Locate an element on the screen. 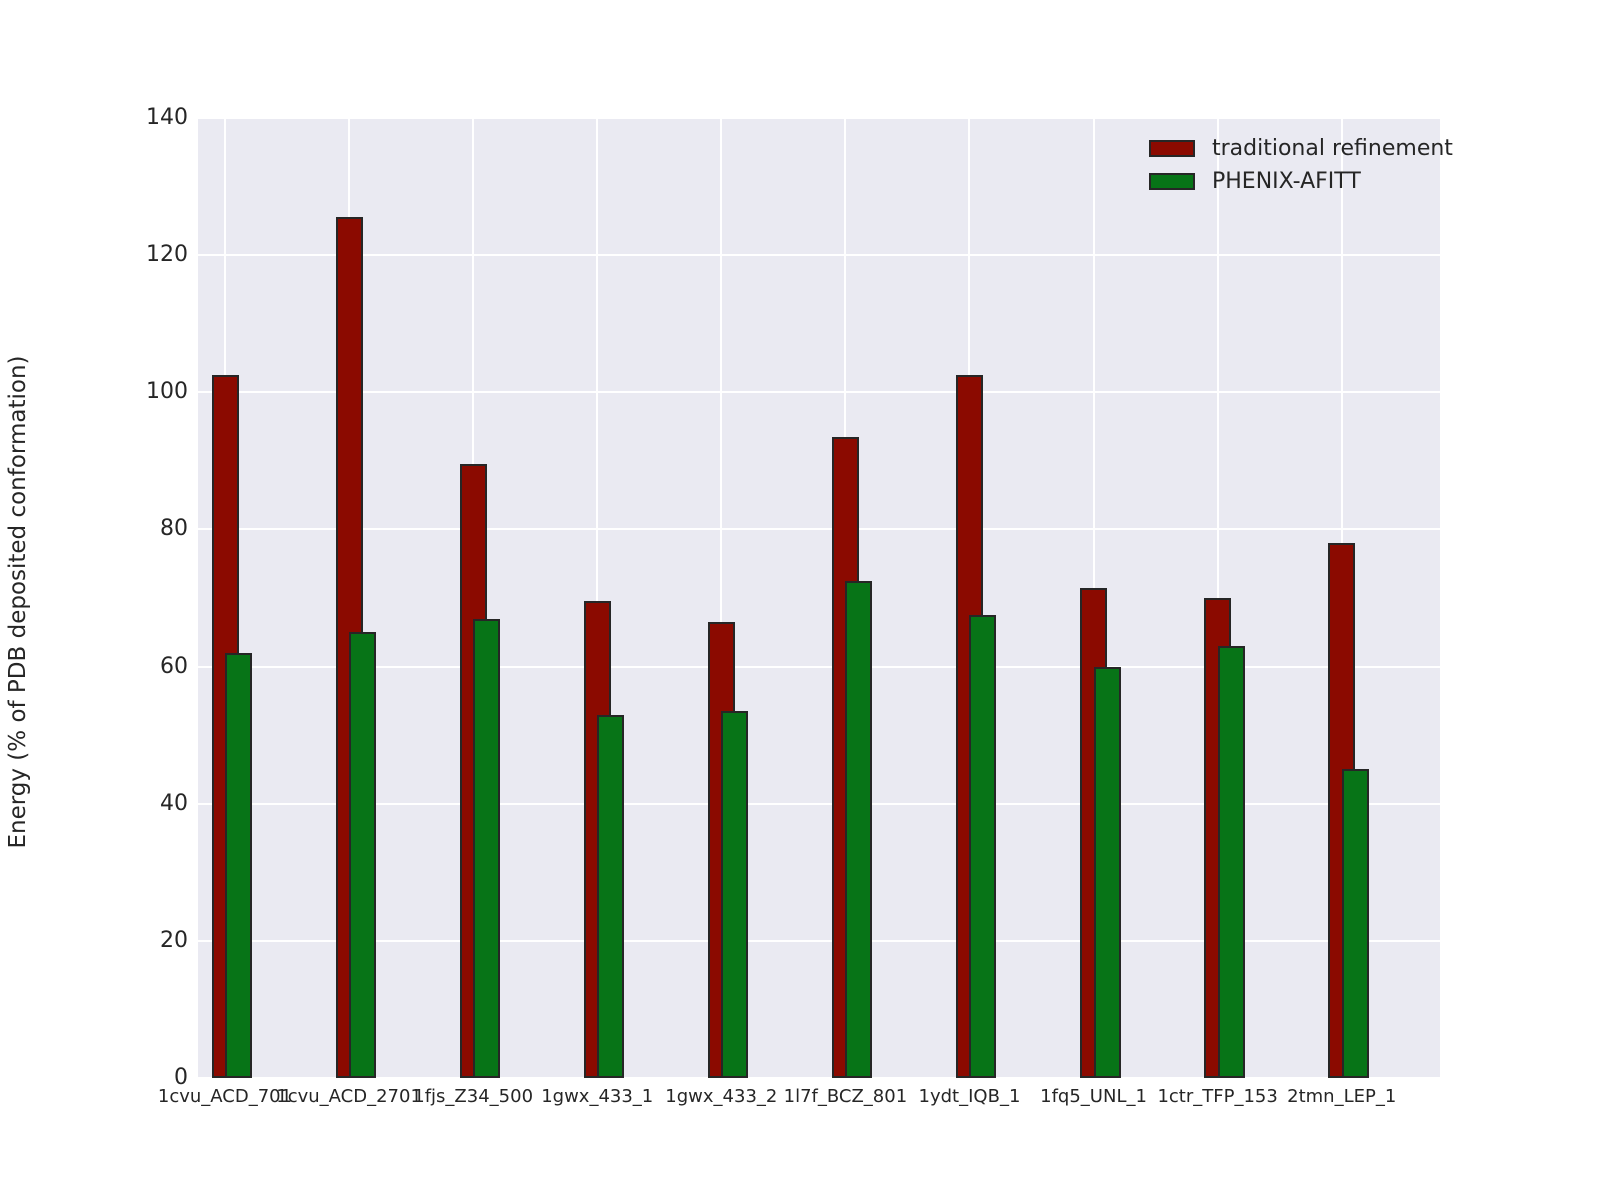  legend-label: PHENIX-AFITT is located at coordinates (1286, 181).